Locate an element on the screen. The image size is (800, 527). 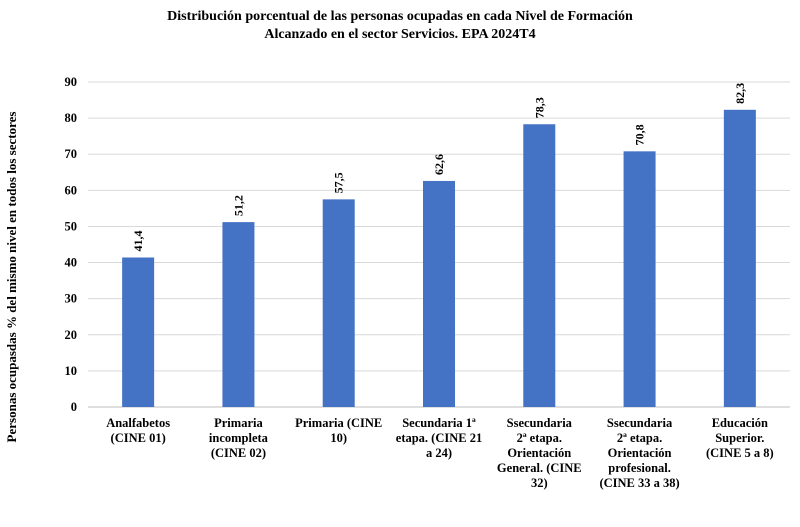
y-tick-label: 0 is located at coordinates (74, 407).